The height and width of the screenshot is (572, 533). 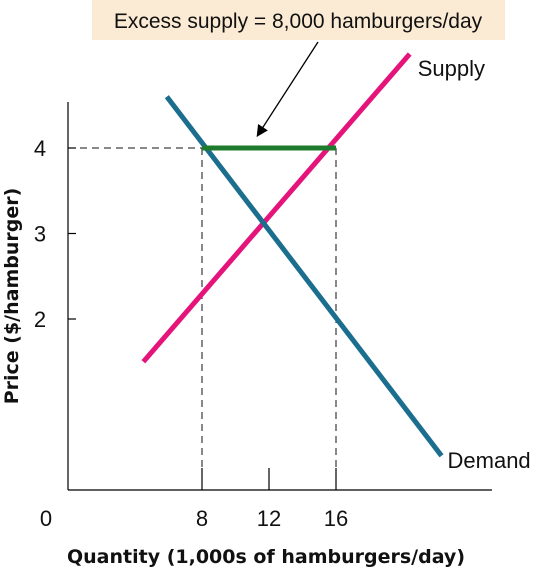 What do you see at coordinates (336, 518) in the screenshot?
I see `x-tick-label-16: 16` at bounding box center [336, 518].